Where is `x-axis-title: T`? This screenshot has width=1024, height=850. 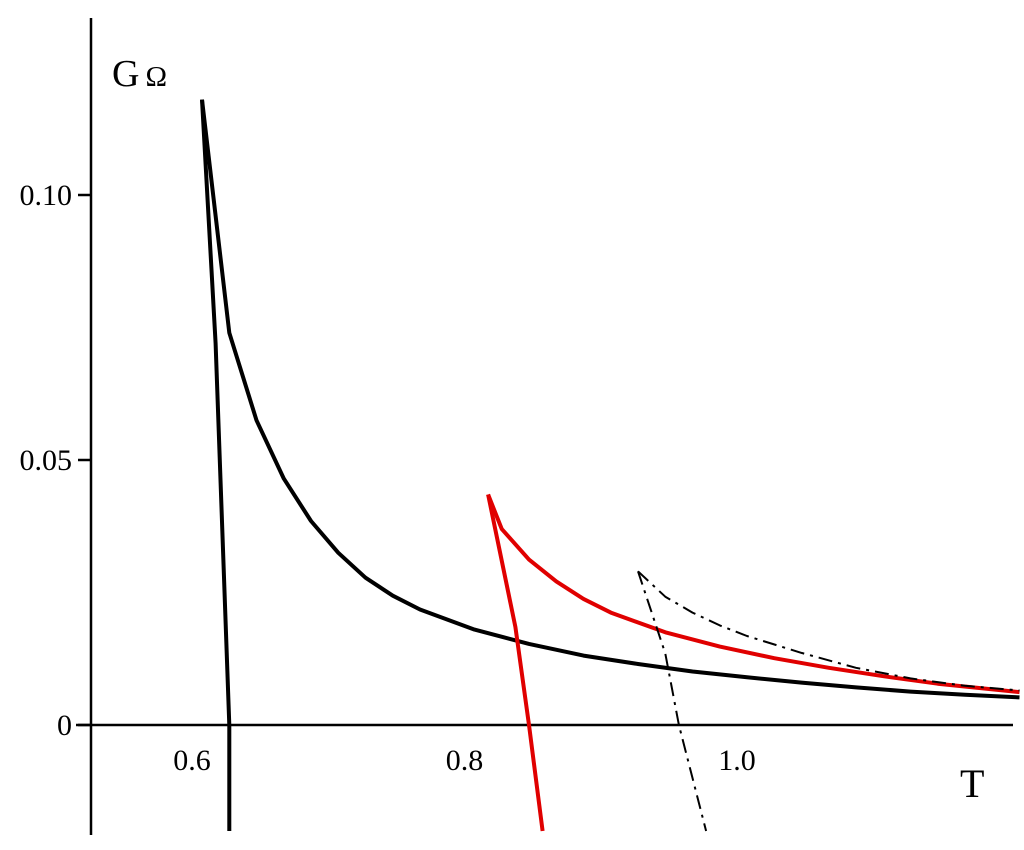
x-axis-title: T is located at coordinates (972, 783).